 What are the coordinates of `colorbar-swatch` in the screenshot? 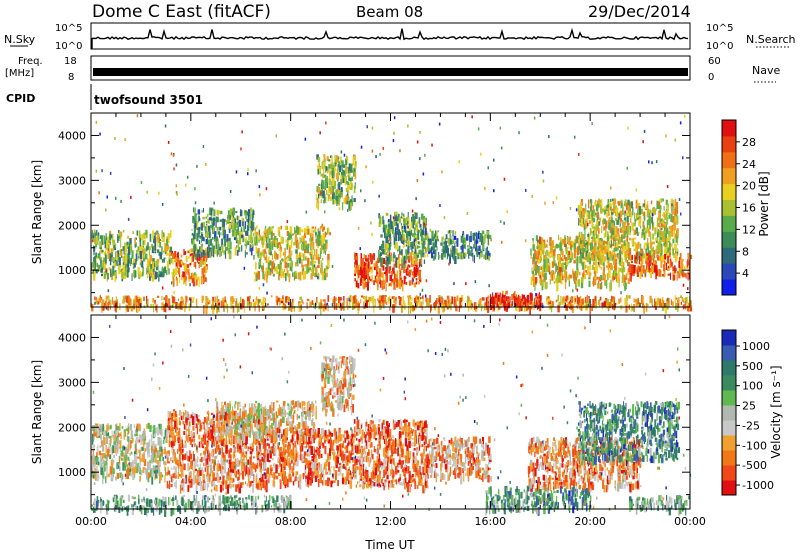 It's located at (729, 176).